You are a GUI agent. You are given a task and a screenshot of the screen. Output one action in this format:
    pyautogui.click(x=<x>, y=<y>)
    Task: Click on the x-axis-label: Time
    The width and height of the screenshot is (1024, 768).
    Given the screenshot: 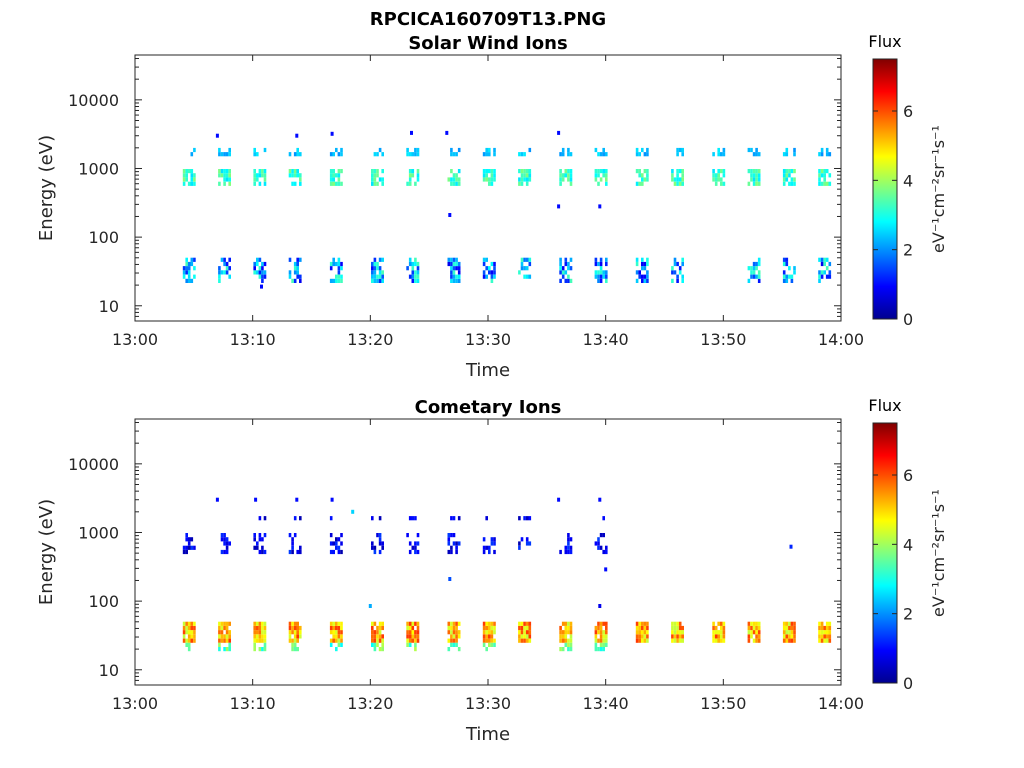 What is the action you would take?
    pyautogui.click(x=487, y=734)
    